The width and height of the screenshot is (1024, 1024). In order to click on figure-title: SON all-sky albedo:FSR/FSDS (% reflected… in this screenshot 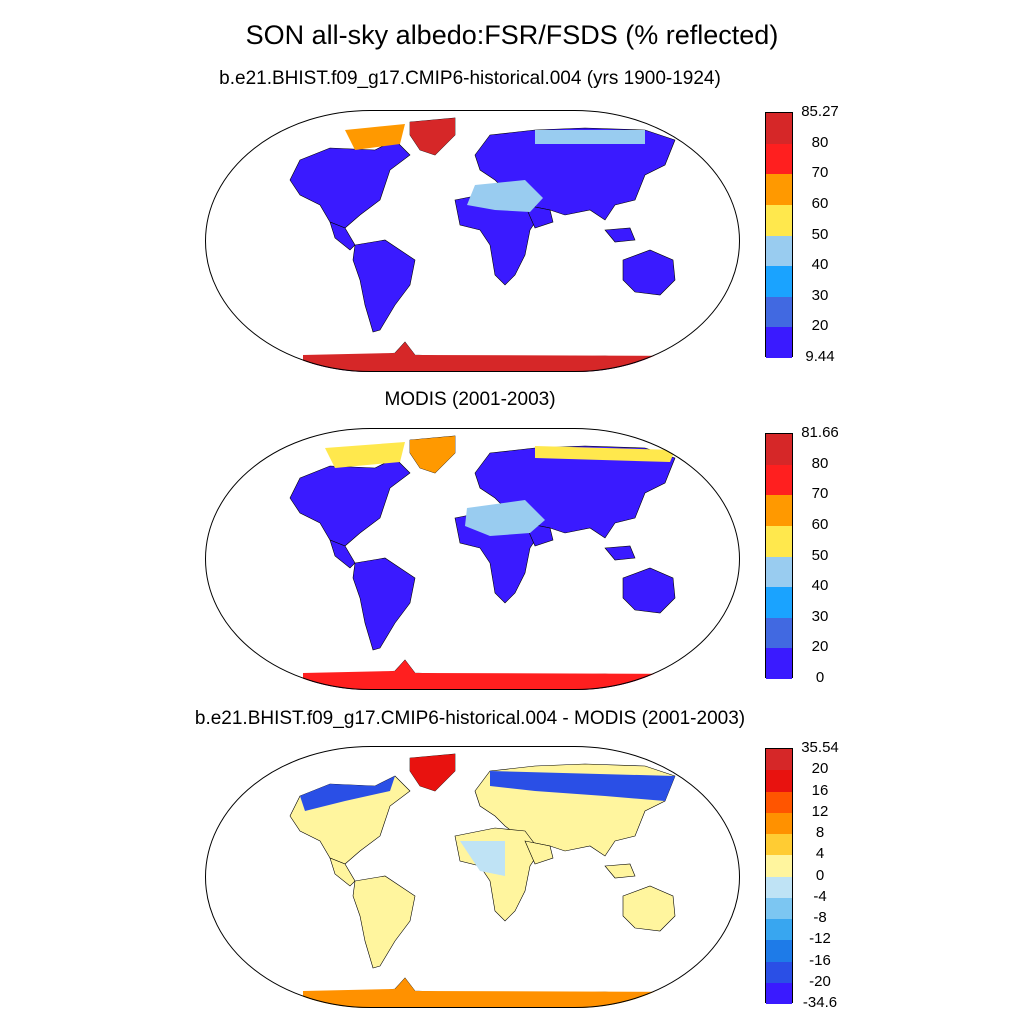, I will do `click(512, 35)`.